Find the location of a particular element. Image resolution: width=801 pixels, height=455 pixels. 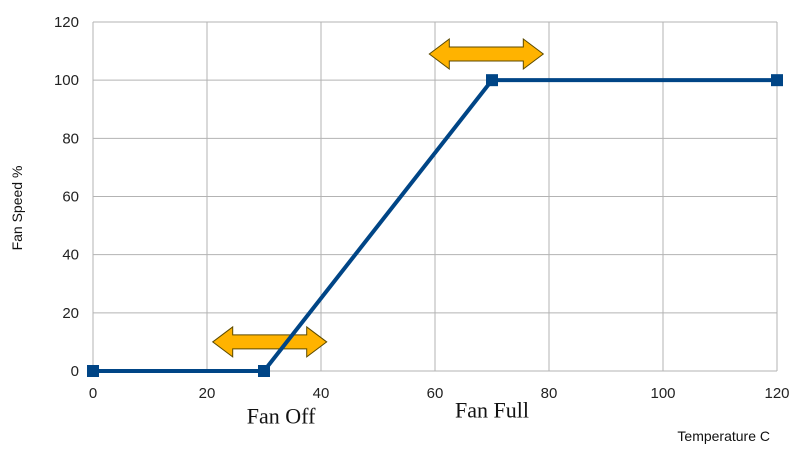

x-tick-label: 20 is located at coordinates (207, 393).